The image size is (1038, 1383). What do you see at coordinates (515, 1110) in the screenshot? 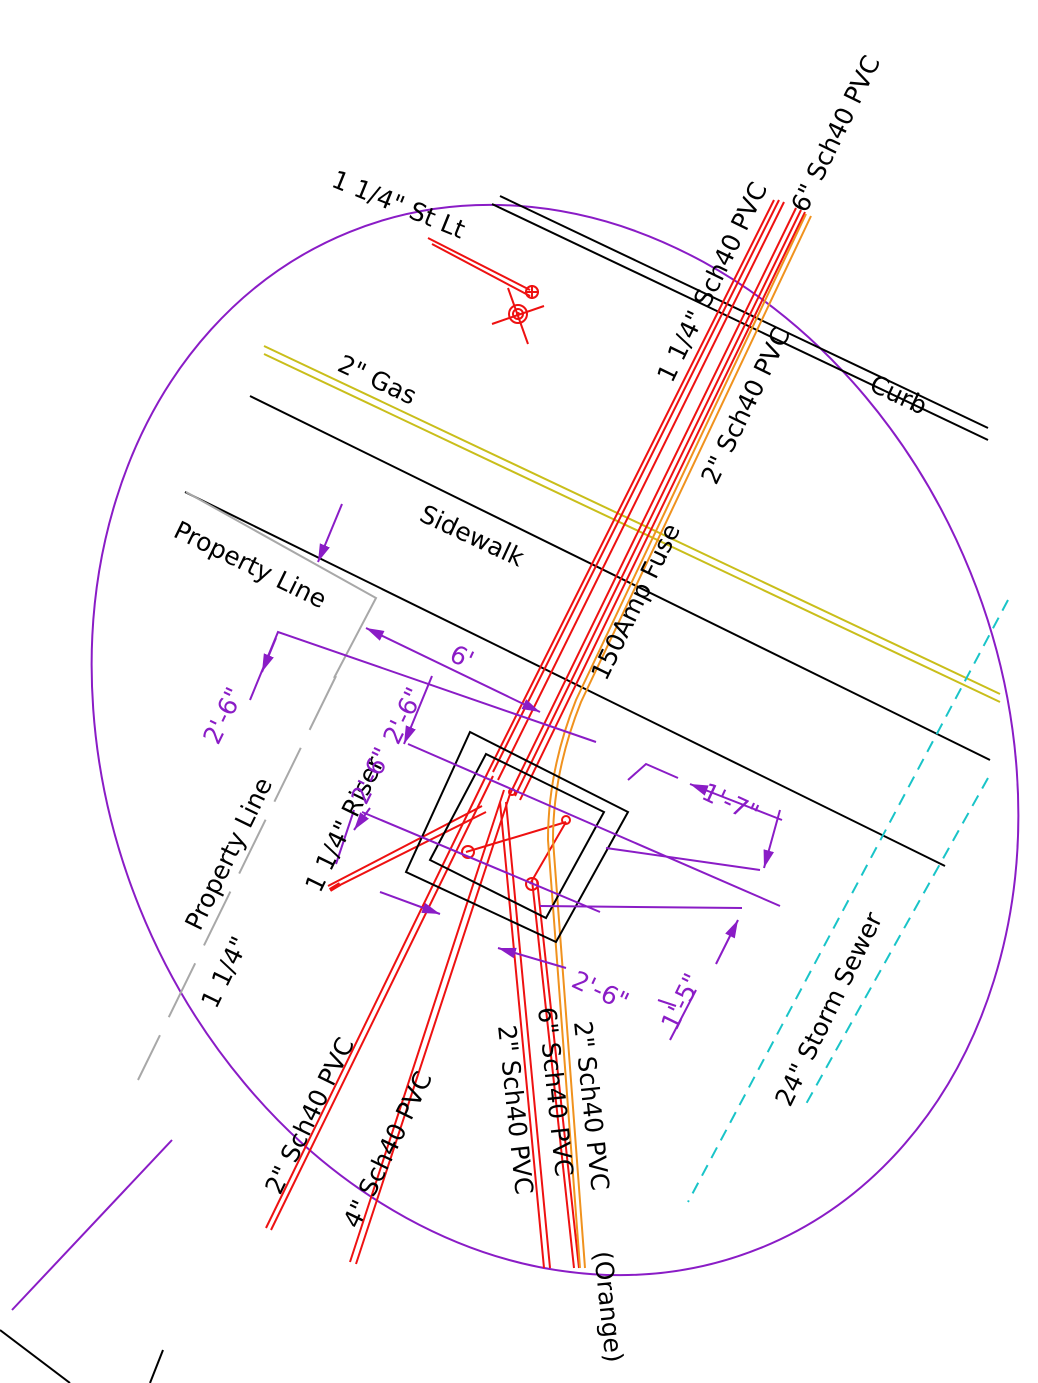
I see `conduit-label-bot-2in-b: 2" Sch40 PVC` at bounding box center [515, 1110].